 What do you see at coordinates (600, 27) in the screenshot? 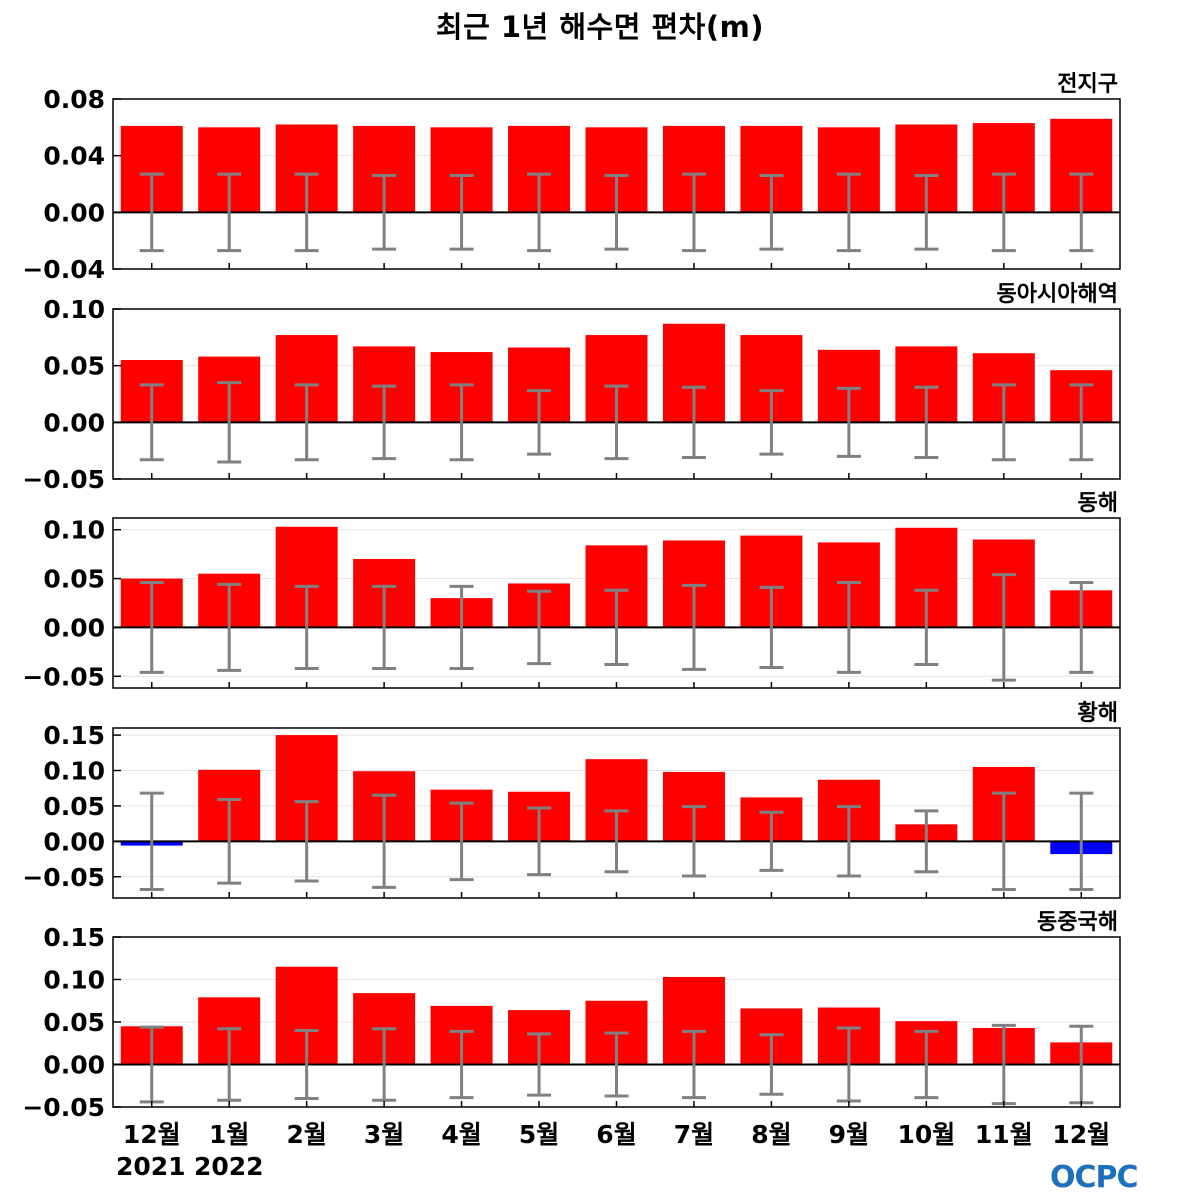
I see `chart-title: 최근 1년 해수면 편차(m)` at bounding box center [600, 27].